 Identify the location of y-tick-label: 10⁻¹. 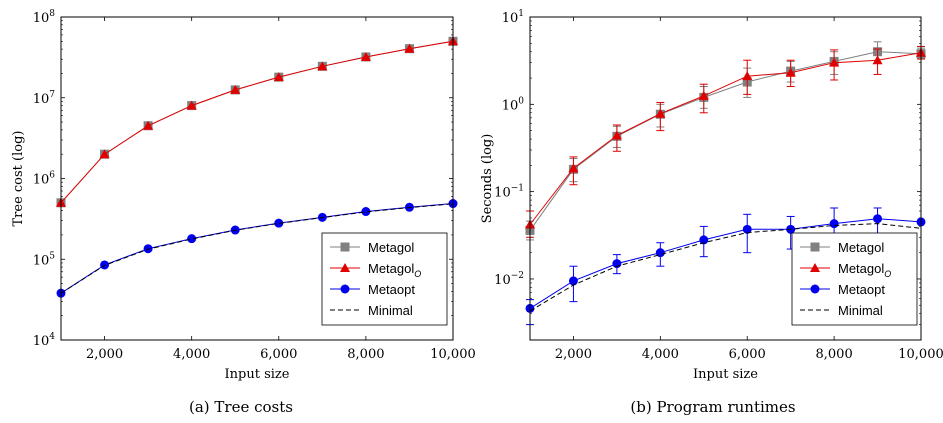
(509, 192).